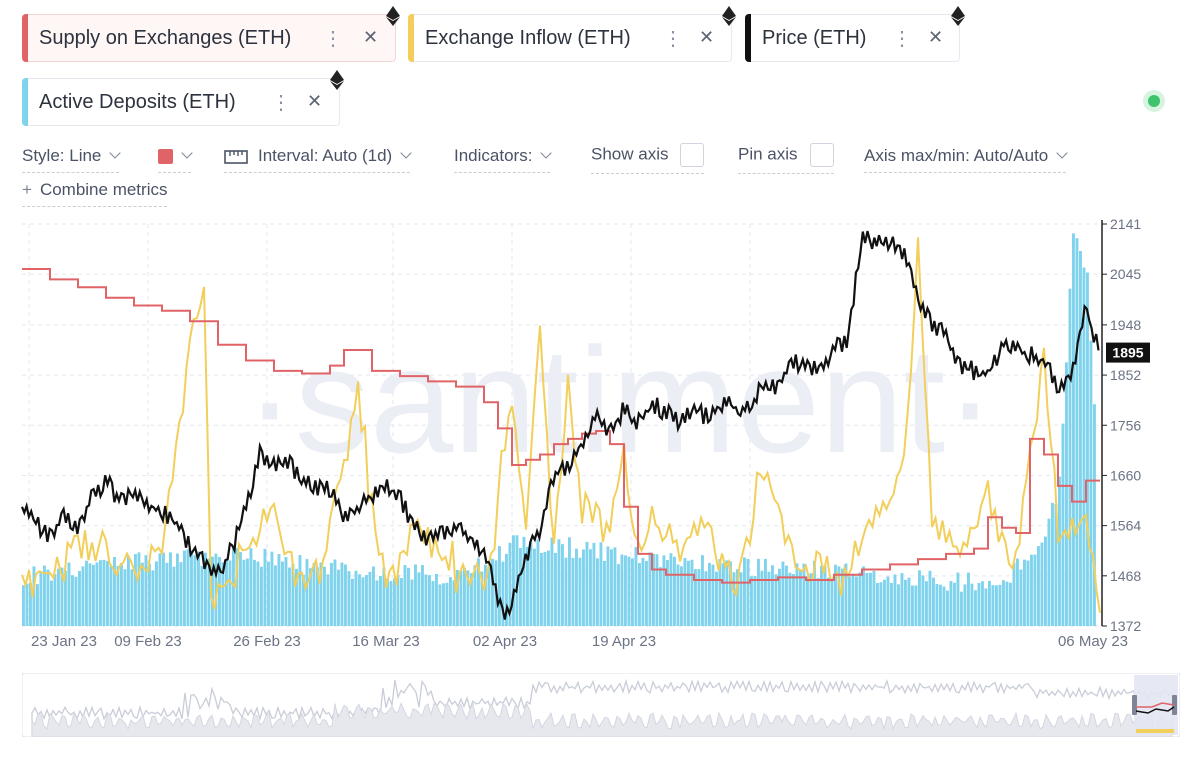 This screenshot has width=1200, height=757. What do you see at coordinates (852, 38) in the screenshot?
I see `metric-chip-price: Price (ETH) ⋮ ✕` at bounding box center [852, 38].